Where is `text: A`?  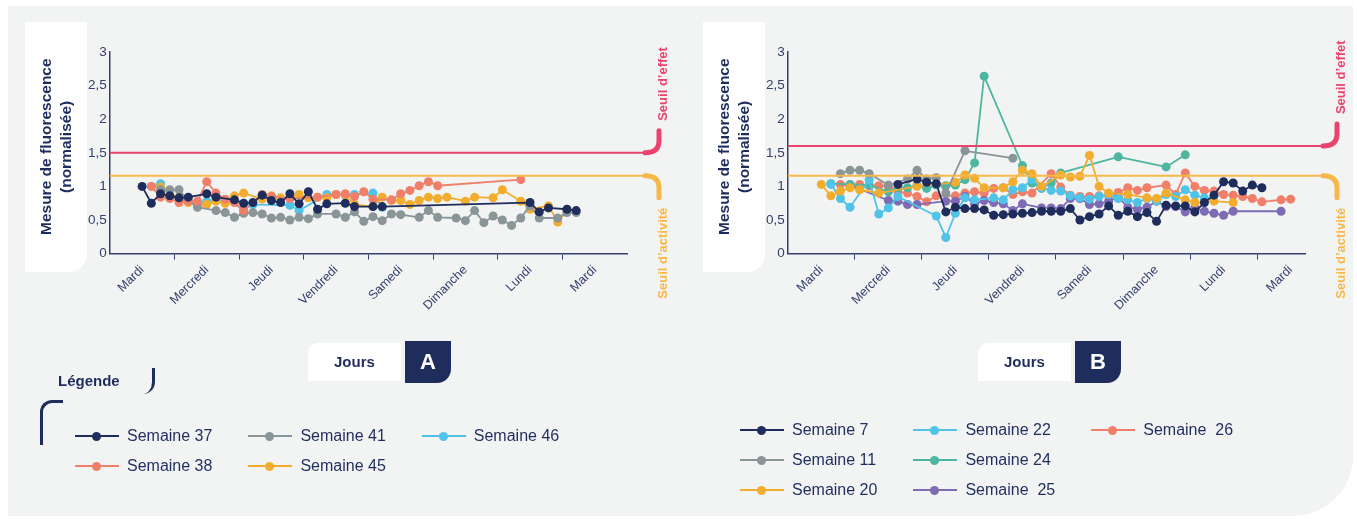 text: A is located at coordinates (427, 362).